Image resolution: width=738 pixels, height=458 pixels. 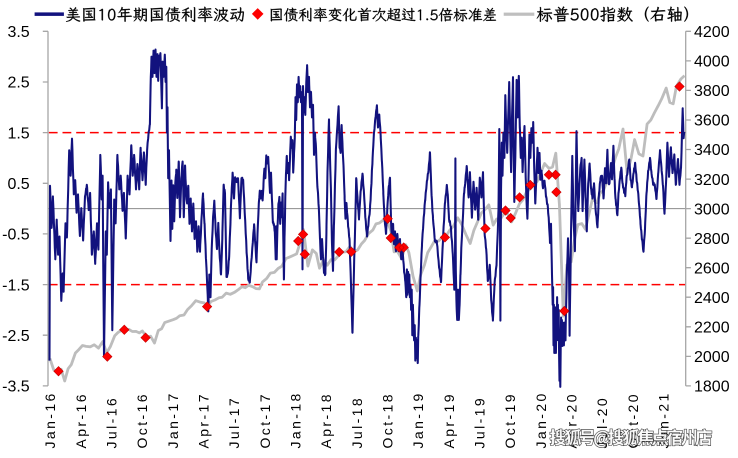 What do you see at coordinates (510, 420) in the screenshot?
I see `svg-text: Oct-19` at bounding box center [510, 420].